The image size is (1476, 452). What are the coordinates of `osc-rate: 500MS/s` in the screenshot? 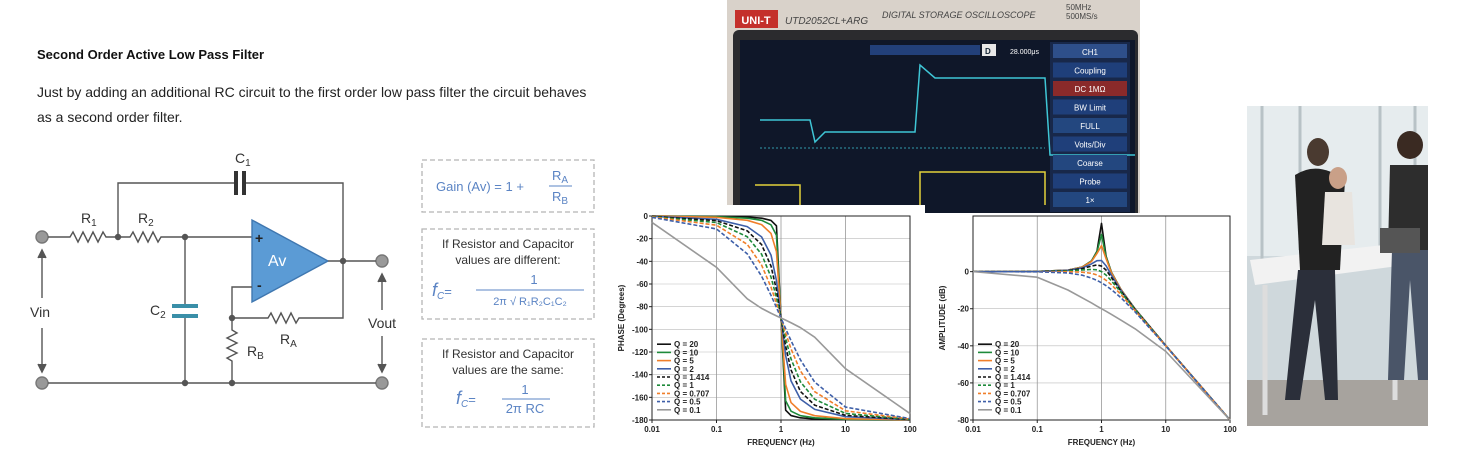 It's located at (1082, 16).